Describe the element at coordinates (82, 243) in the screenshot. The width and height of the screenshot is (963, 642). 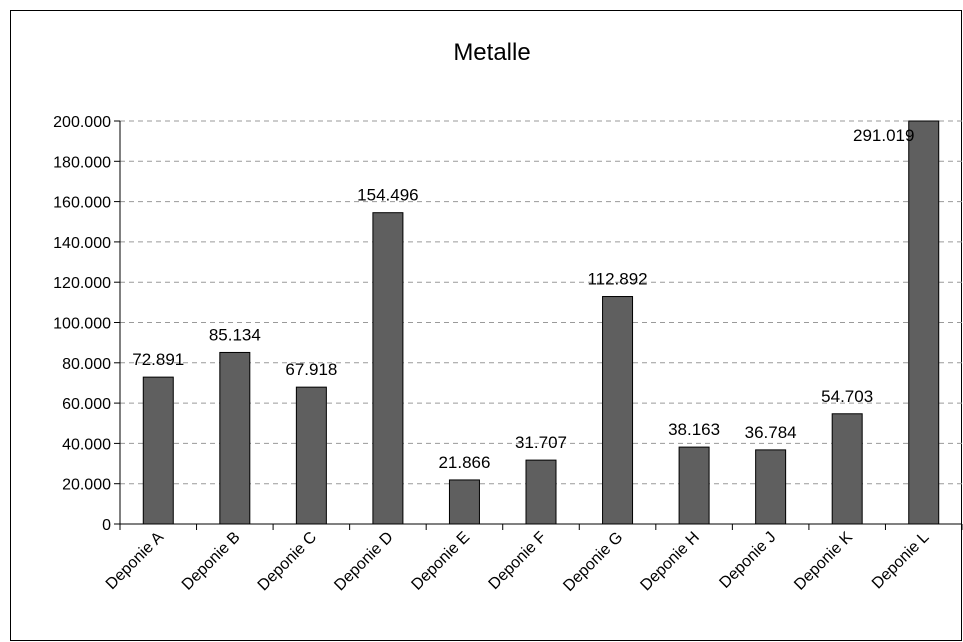
I see `y-tick-label: 140.000` at that location.